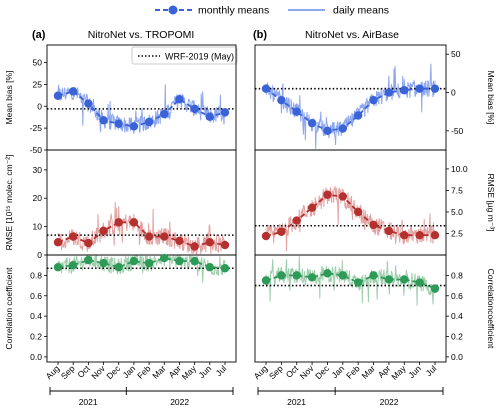 The width and height of the screenshot is (500, 413). Describe the element at coordinates (361, 11) in the screenshot. I see `legend-daily-label: daily means` at that location.